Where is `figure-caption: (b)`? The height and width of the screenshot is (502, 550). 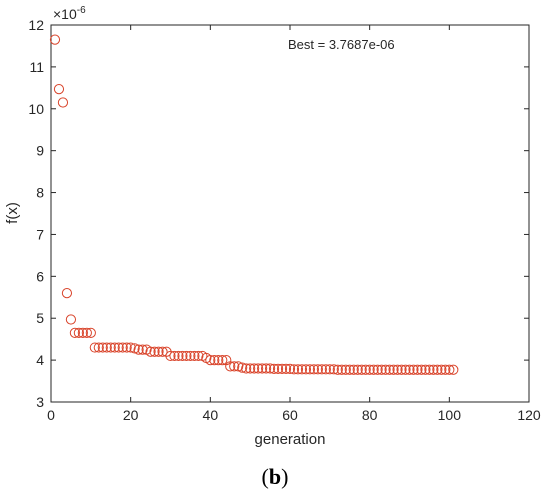
figure-caption: (b) is located at coordinates (275, 477).